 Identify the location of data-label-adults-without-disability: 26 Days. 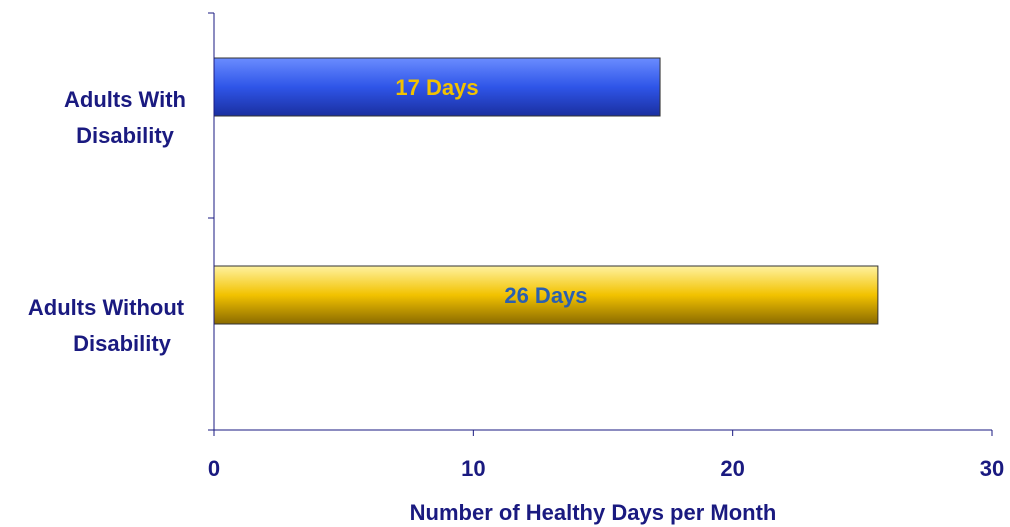
(545, 295).